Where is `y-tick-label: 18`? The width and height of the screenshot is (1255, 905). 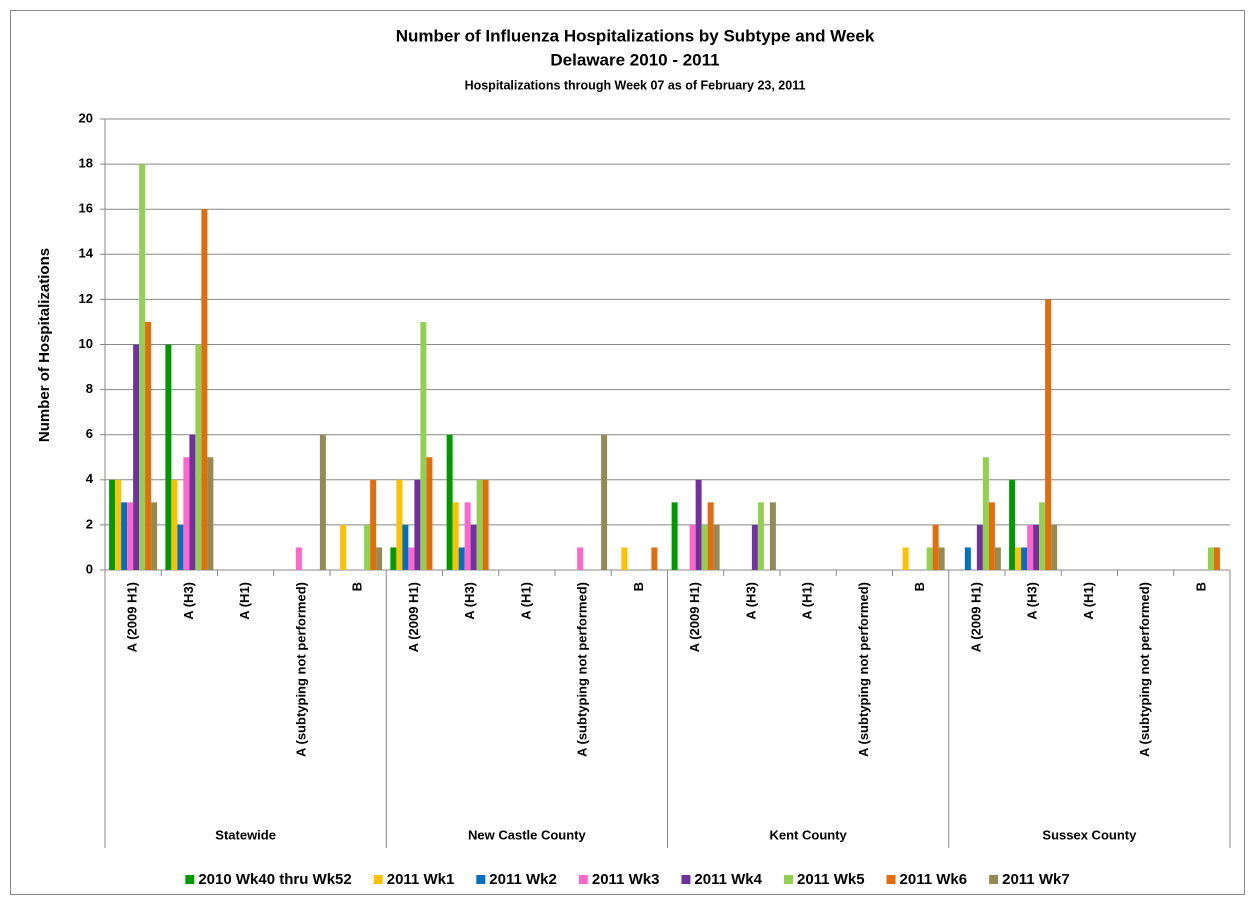
y-tick-label: 18 is located at coordinates (86, 163).